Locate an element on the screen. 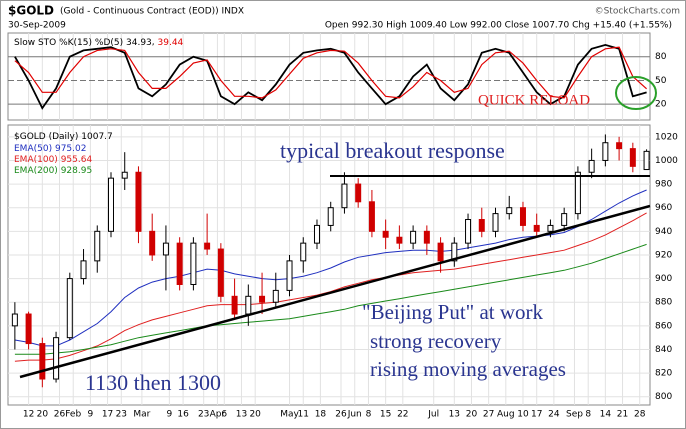 The image size is (686, 429). y-tick-label: 940 is located at coordinates (663, 232).